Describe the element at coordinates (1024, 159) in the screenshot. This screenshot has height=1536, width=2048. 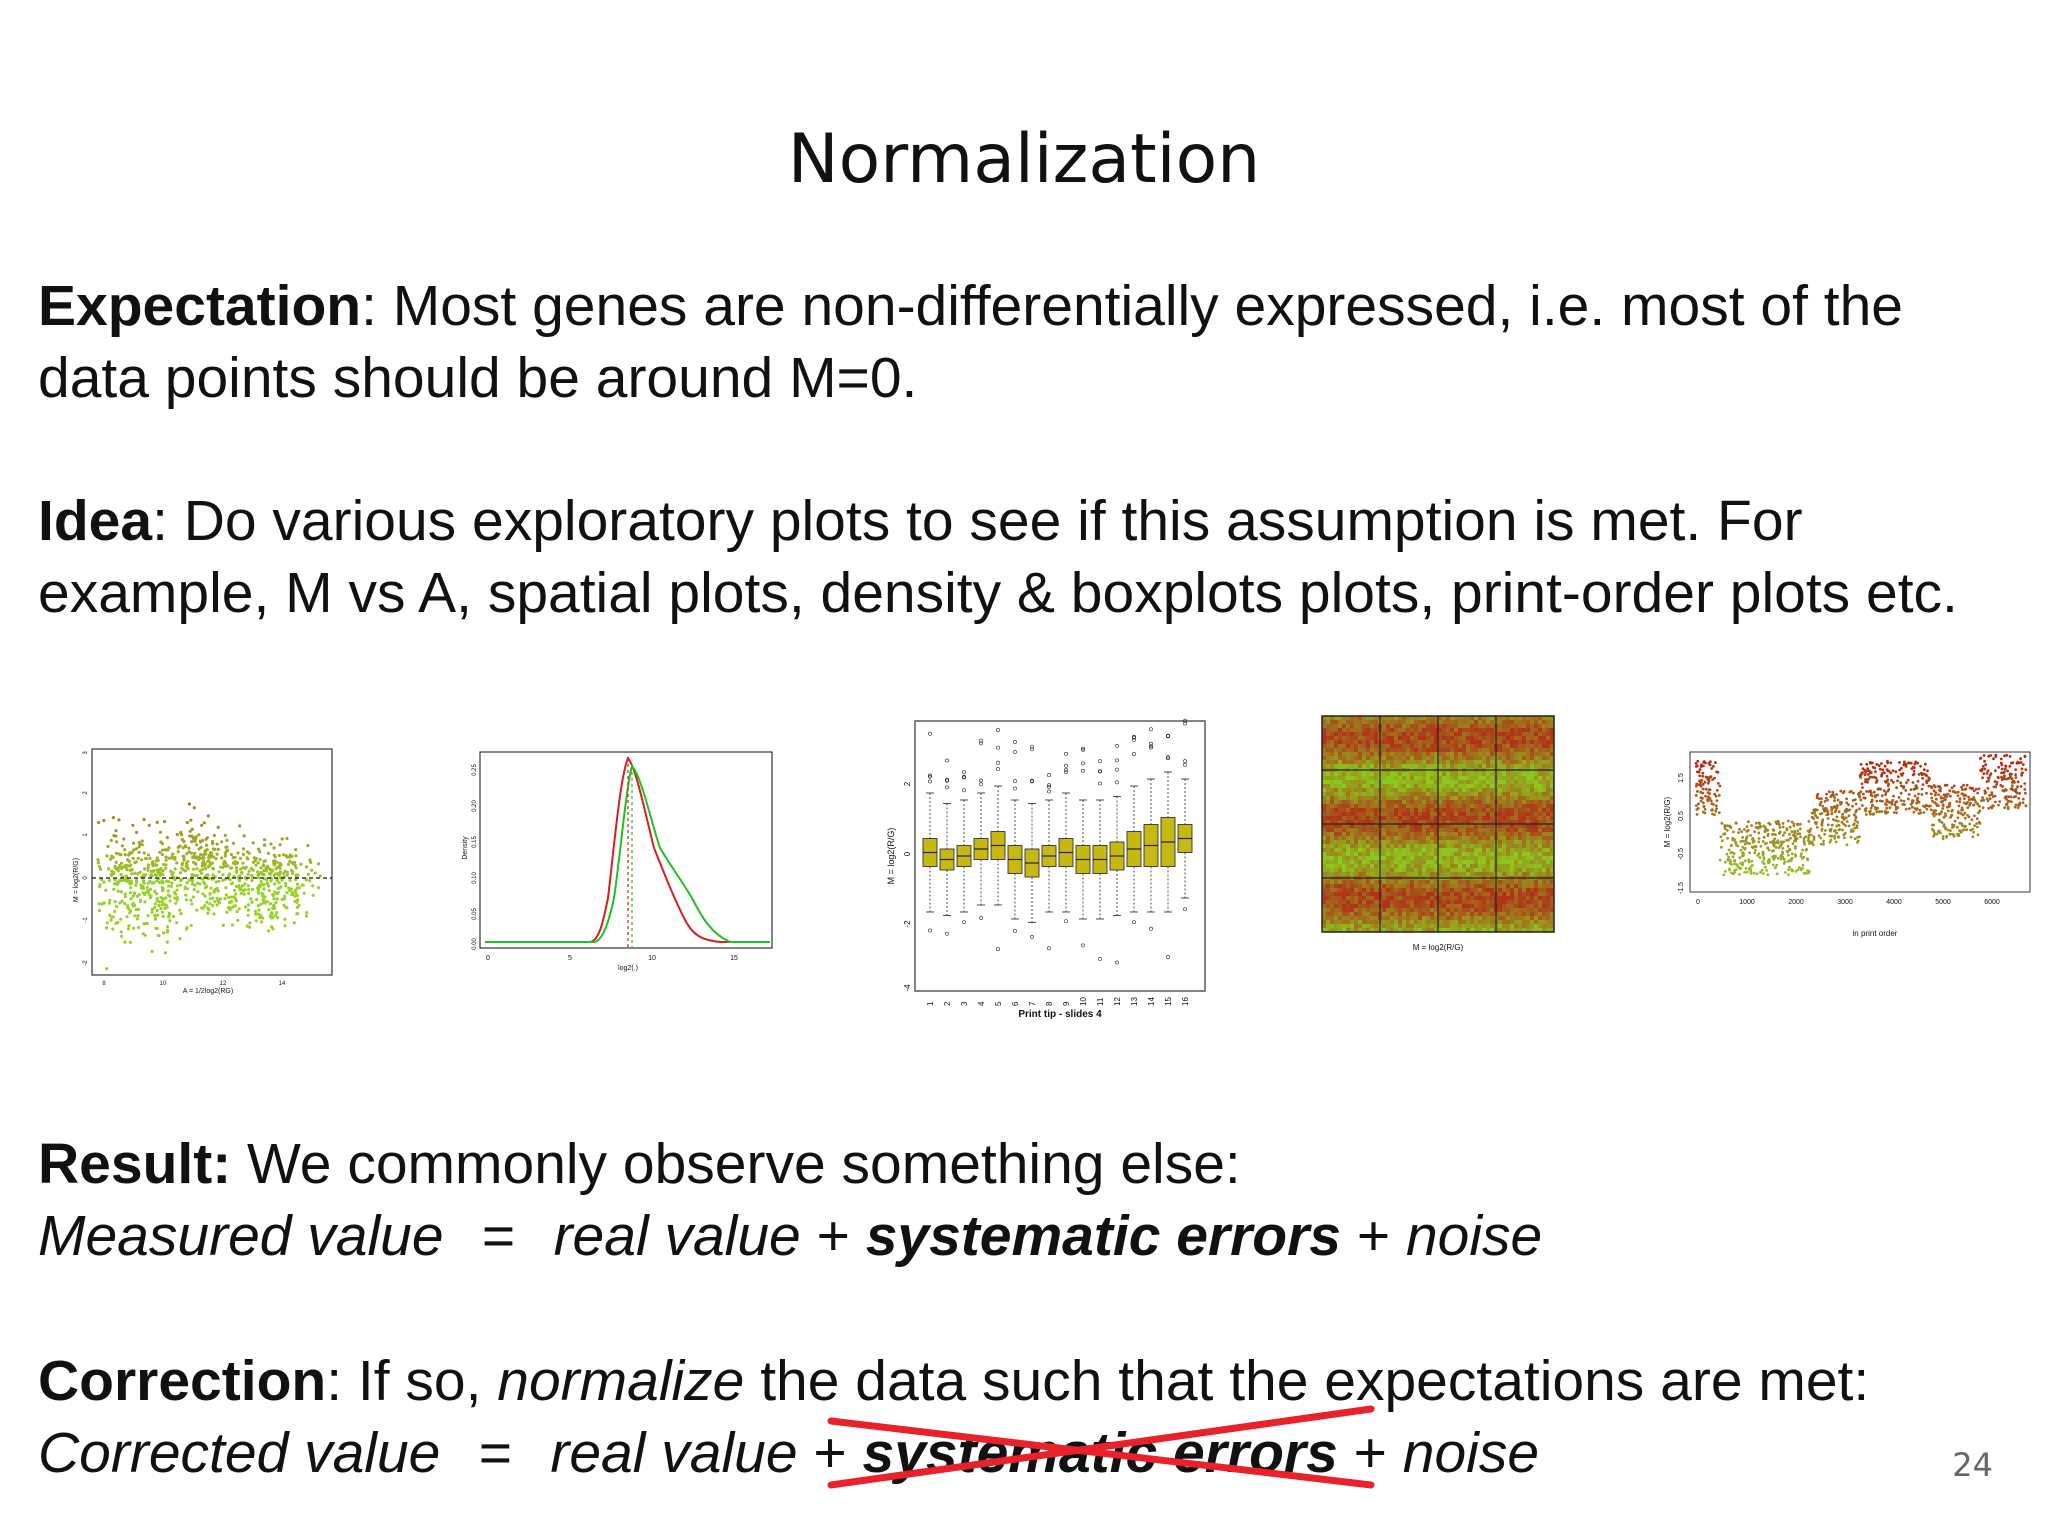
I see `slide-title: Normalization` at that location.